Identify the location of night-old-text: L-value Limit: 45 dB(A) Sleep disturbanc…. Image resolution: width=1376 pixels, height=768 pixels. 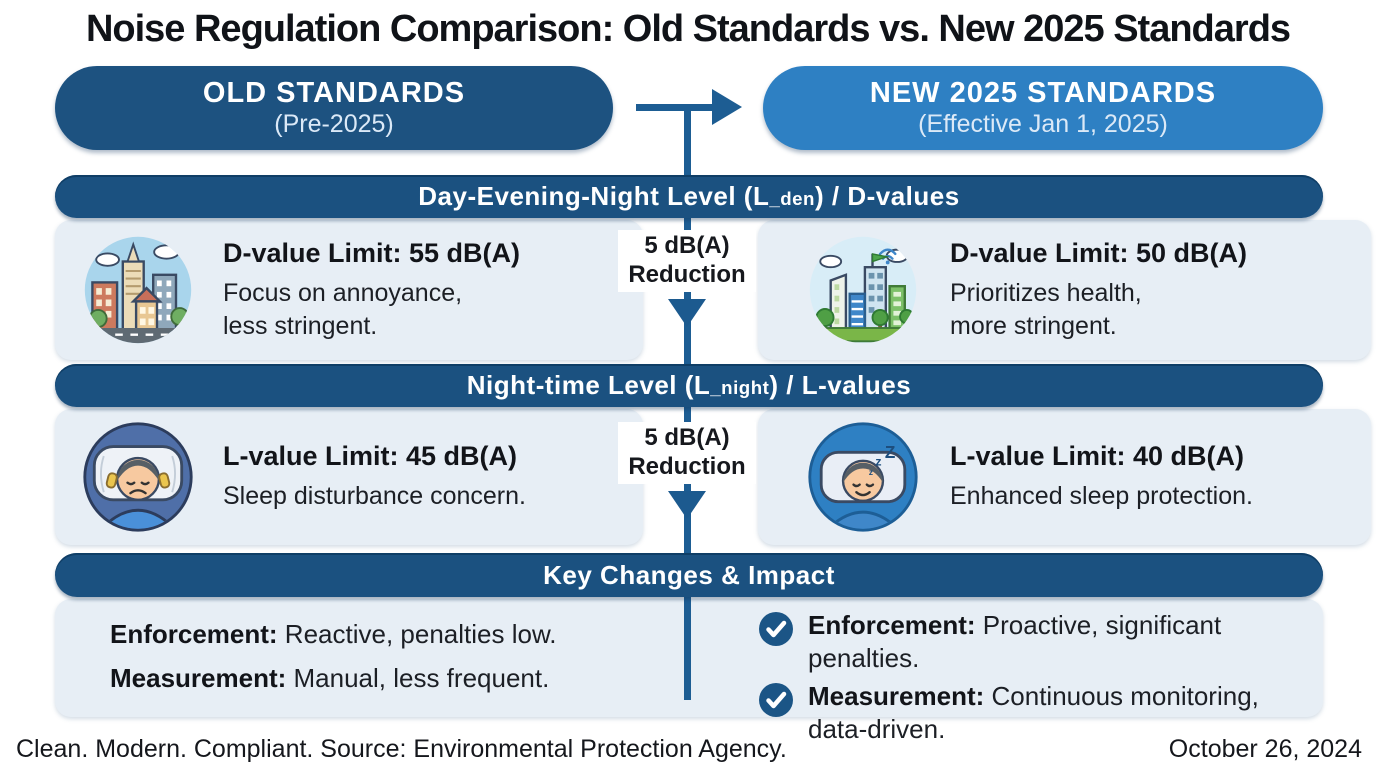
(374, 477).